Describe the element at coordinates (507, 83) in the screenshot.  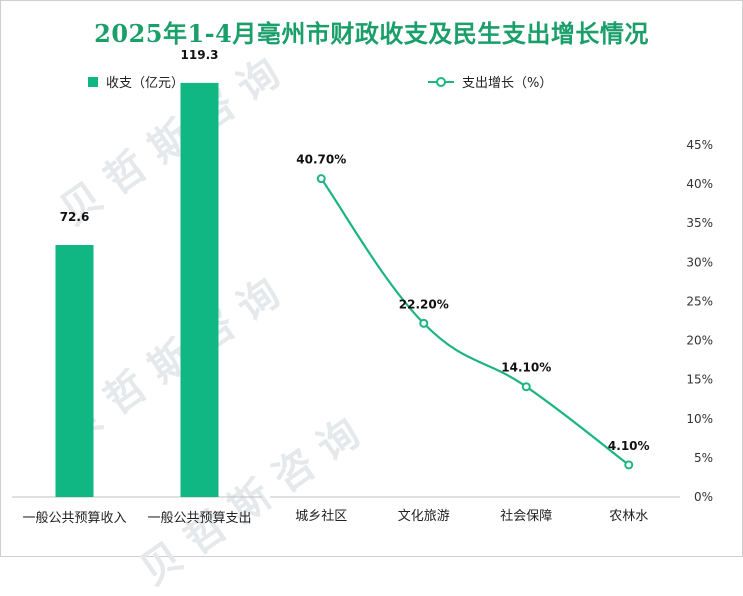
I see `legend-line-label: 支出增长（%）` at that location.